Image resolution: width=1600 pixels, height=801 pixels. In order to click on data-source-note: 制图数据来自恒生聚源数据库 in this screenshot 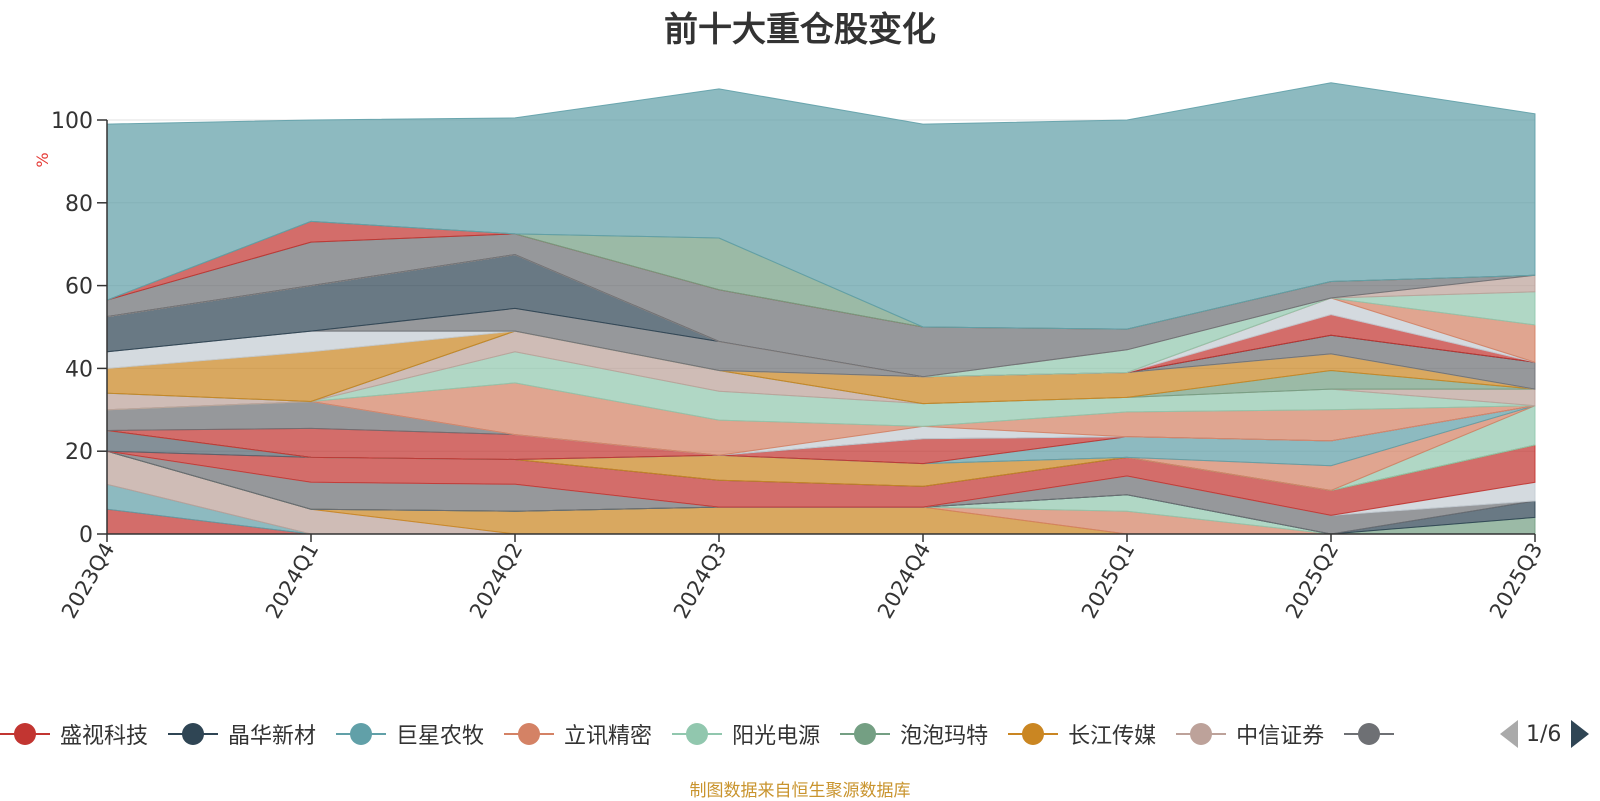, I will do `click(800, 791)`.